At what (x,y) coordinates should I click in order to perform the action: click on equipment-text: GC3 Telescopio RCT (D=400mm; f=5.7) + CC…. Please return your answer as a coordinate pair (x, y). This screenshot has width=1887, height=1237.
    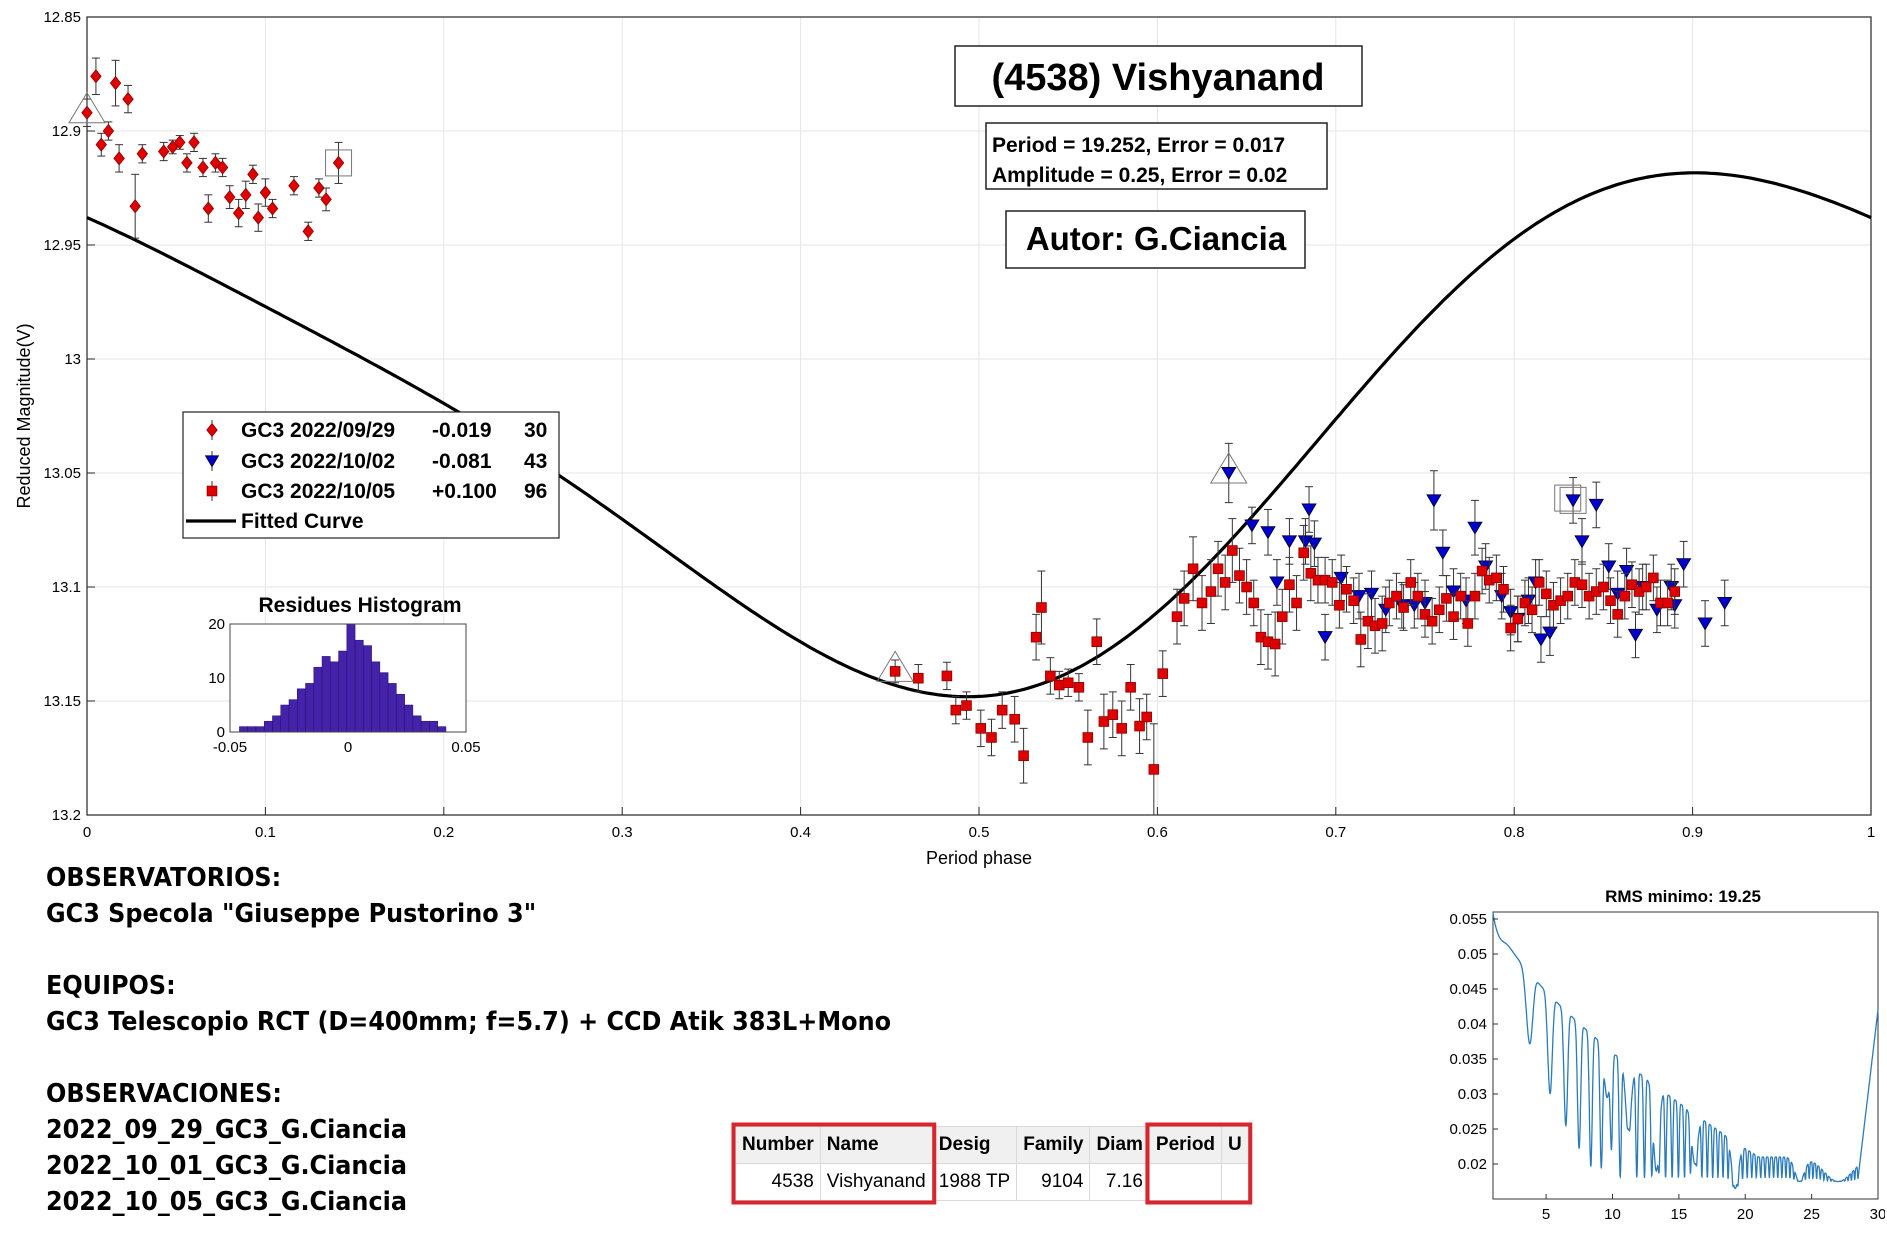
    Looking at the image, I should click on (469, 1022).